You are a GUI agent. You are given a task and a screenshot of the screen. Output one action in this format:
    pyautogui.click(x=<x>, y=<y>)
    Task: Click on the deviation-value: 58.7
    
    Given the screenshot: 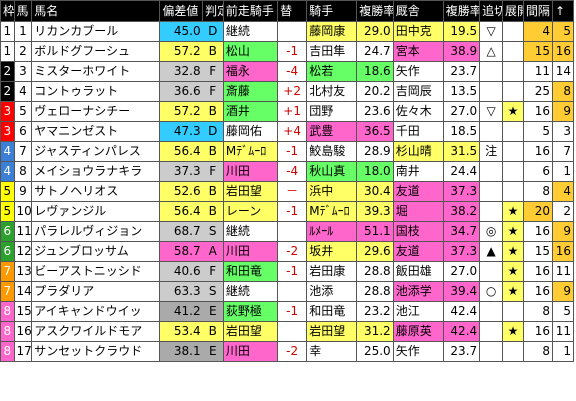 What is the action you would take?
    pyautogui.click(x=181, y=251)
    